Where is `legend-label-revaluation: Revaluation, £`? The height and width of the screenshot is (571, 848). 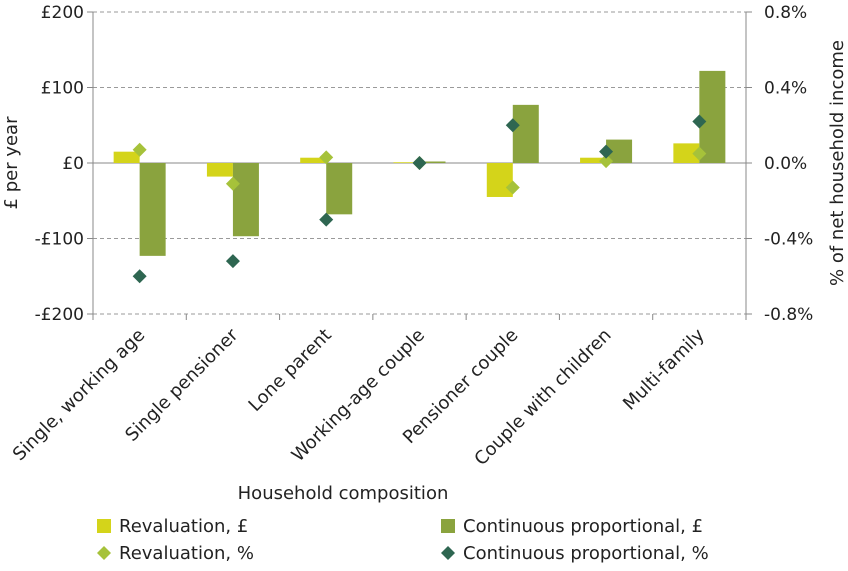
legend-label-revaluation: Revaluation, £ is located at coordinates (183, 526).